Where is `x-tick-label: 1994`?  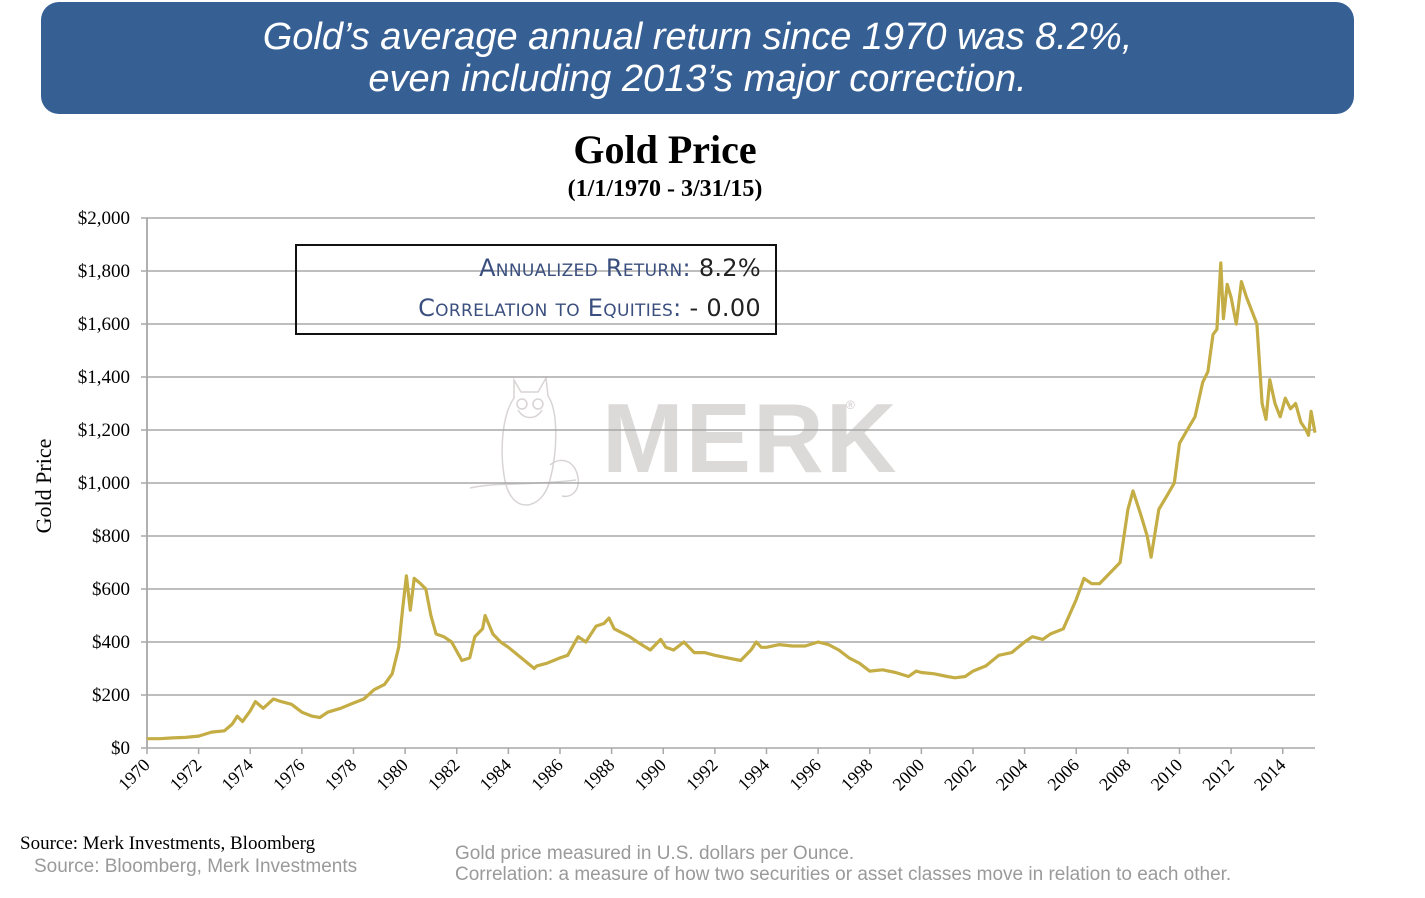
x-tick-label: 1994 is located at coordinates (754, 775).